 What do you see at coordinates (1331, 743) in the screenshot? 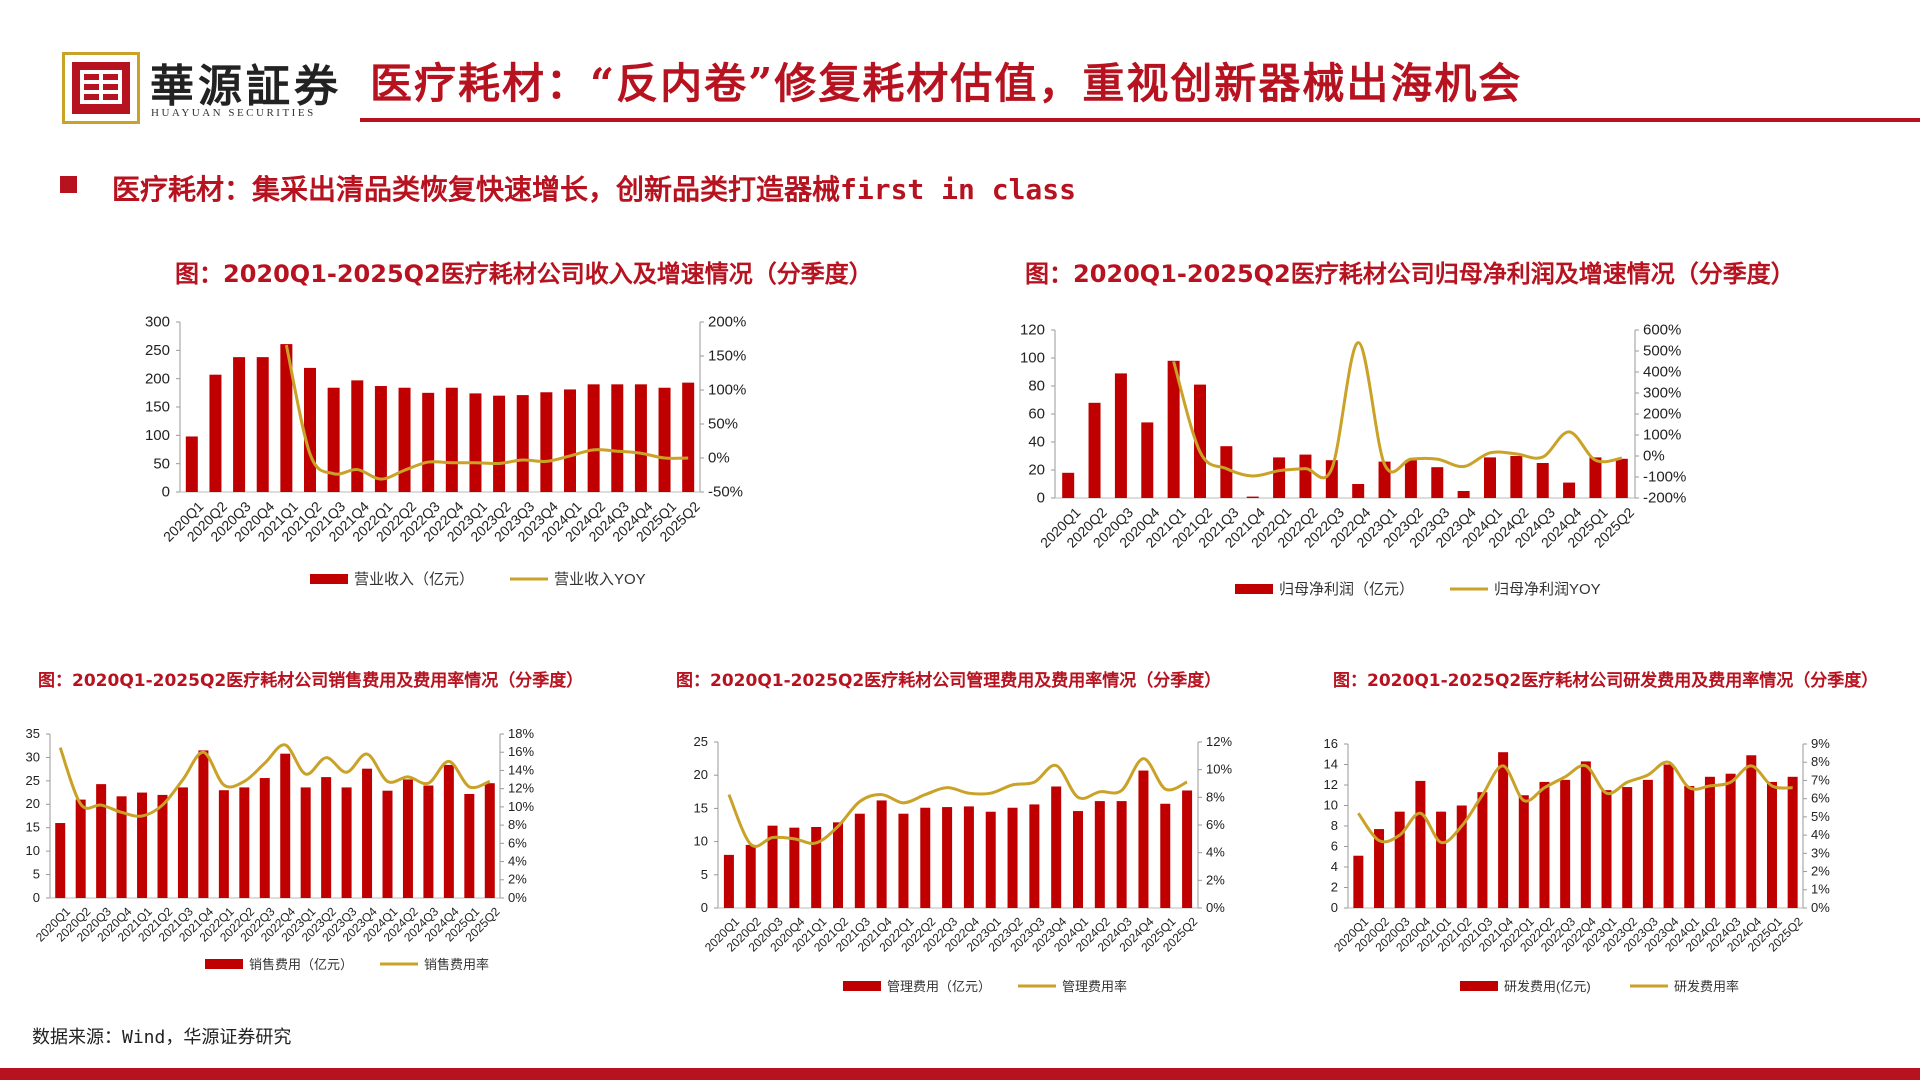
I see `left-tick-label: 16` at bounding box center [1331, 743].